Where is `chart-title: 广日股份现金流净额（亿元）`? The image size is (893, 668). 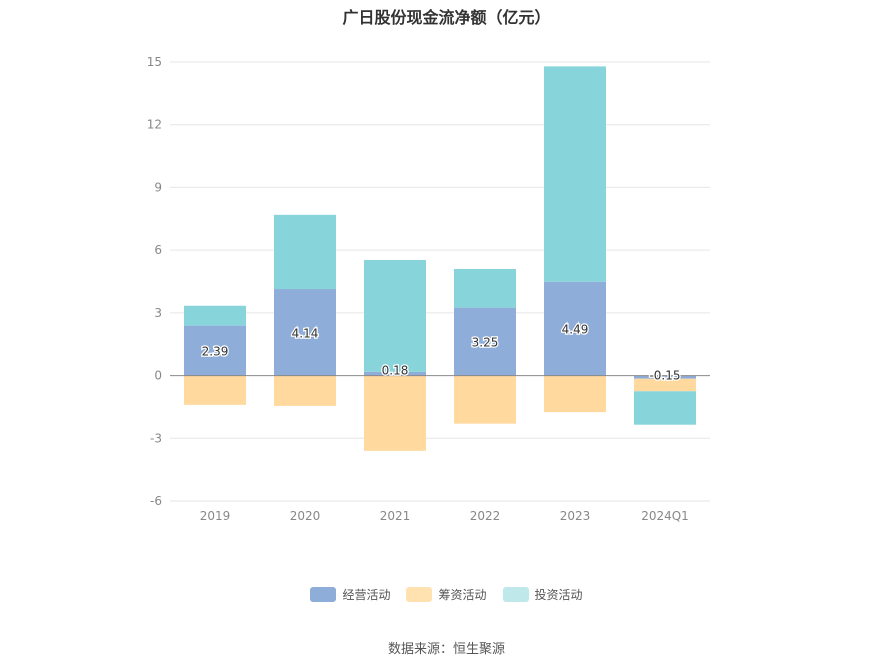
chart-title: 广日股份现金流净额（亿元） is located at coordinates (446, 17).